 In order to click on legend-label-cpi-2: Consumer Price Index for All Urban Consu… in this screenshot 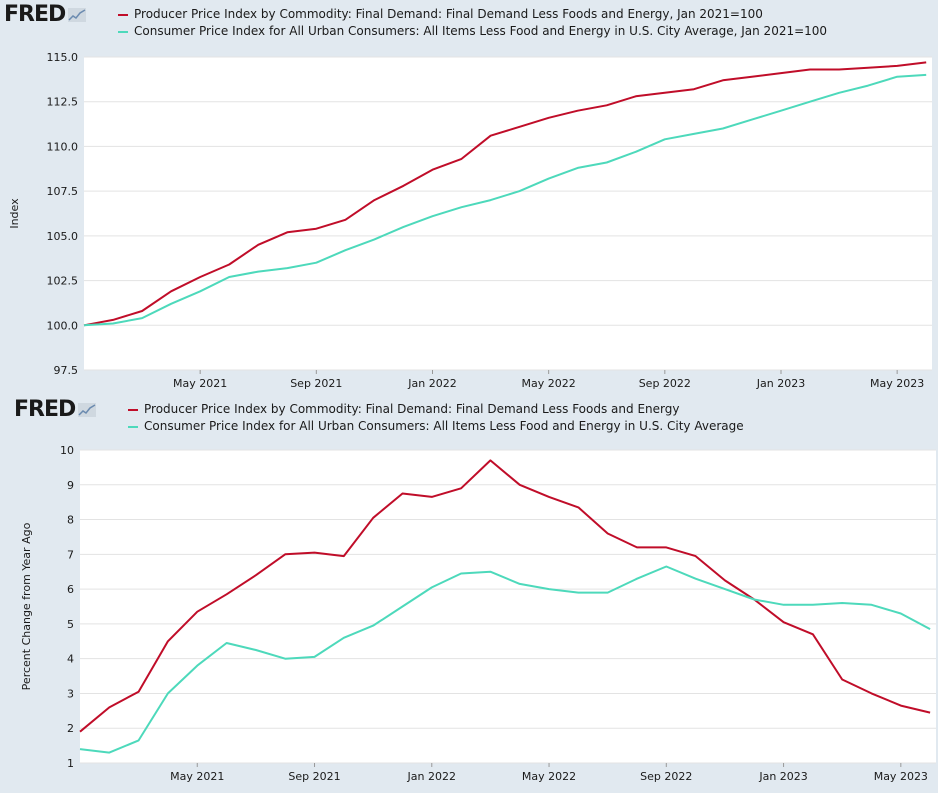, I will do `click(444, 426)`.